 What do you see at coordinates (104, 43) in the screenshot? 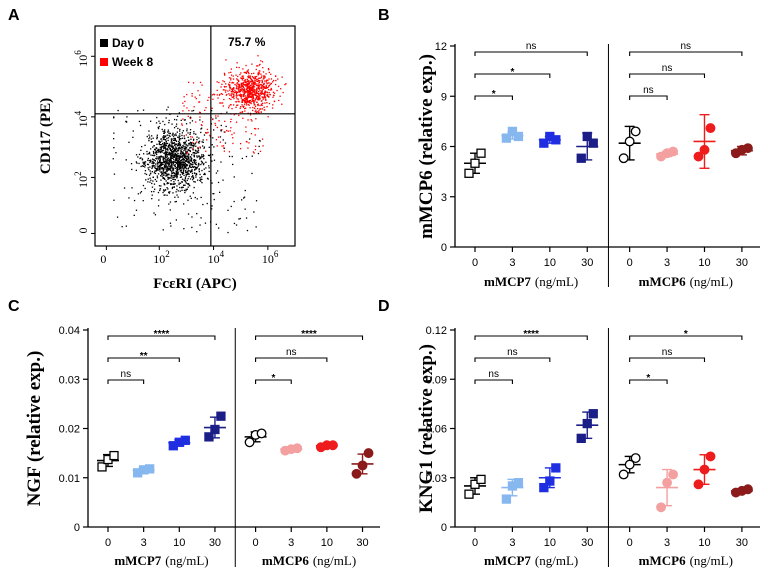
I see `legend-swatch` at bounding box center [104, 43].